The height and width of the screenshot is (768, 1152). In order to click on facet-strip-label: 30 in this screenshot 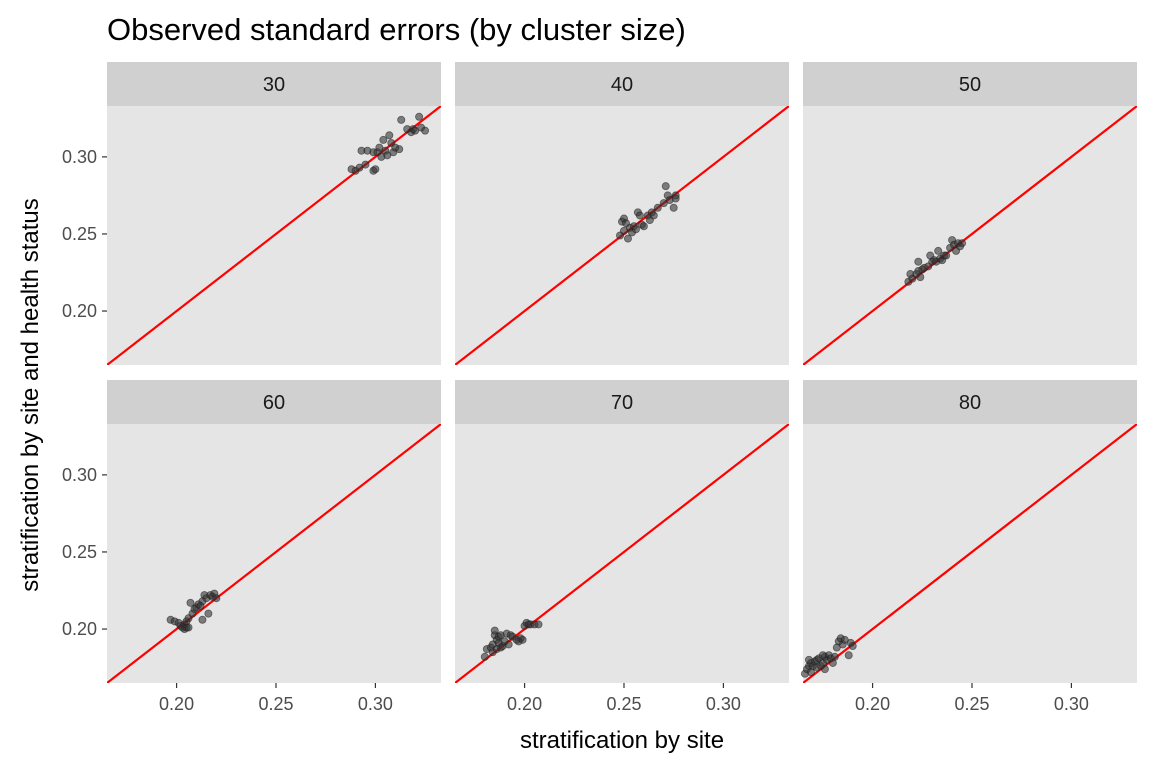, I will do `click(274, 85)`.